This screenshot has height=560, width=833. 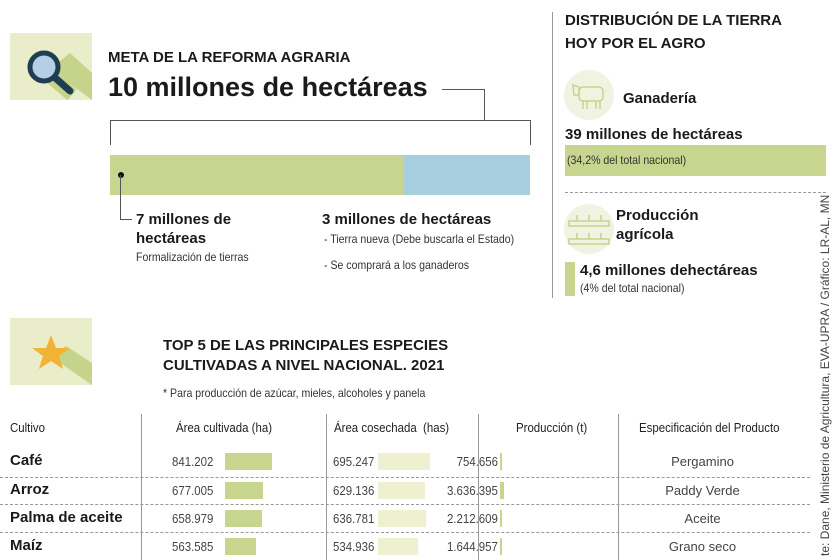 What do you see at coordinates (354, 546) in the screenshot?
I see `row-area-cosechada: 534.936` at bounding box center [354, 546].